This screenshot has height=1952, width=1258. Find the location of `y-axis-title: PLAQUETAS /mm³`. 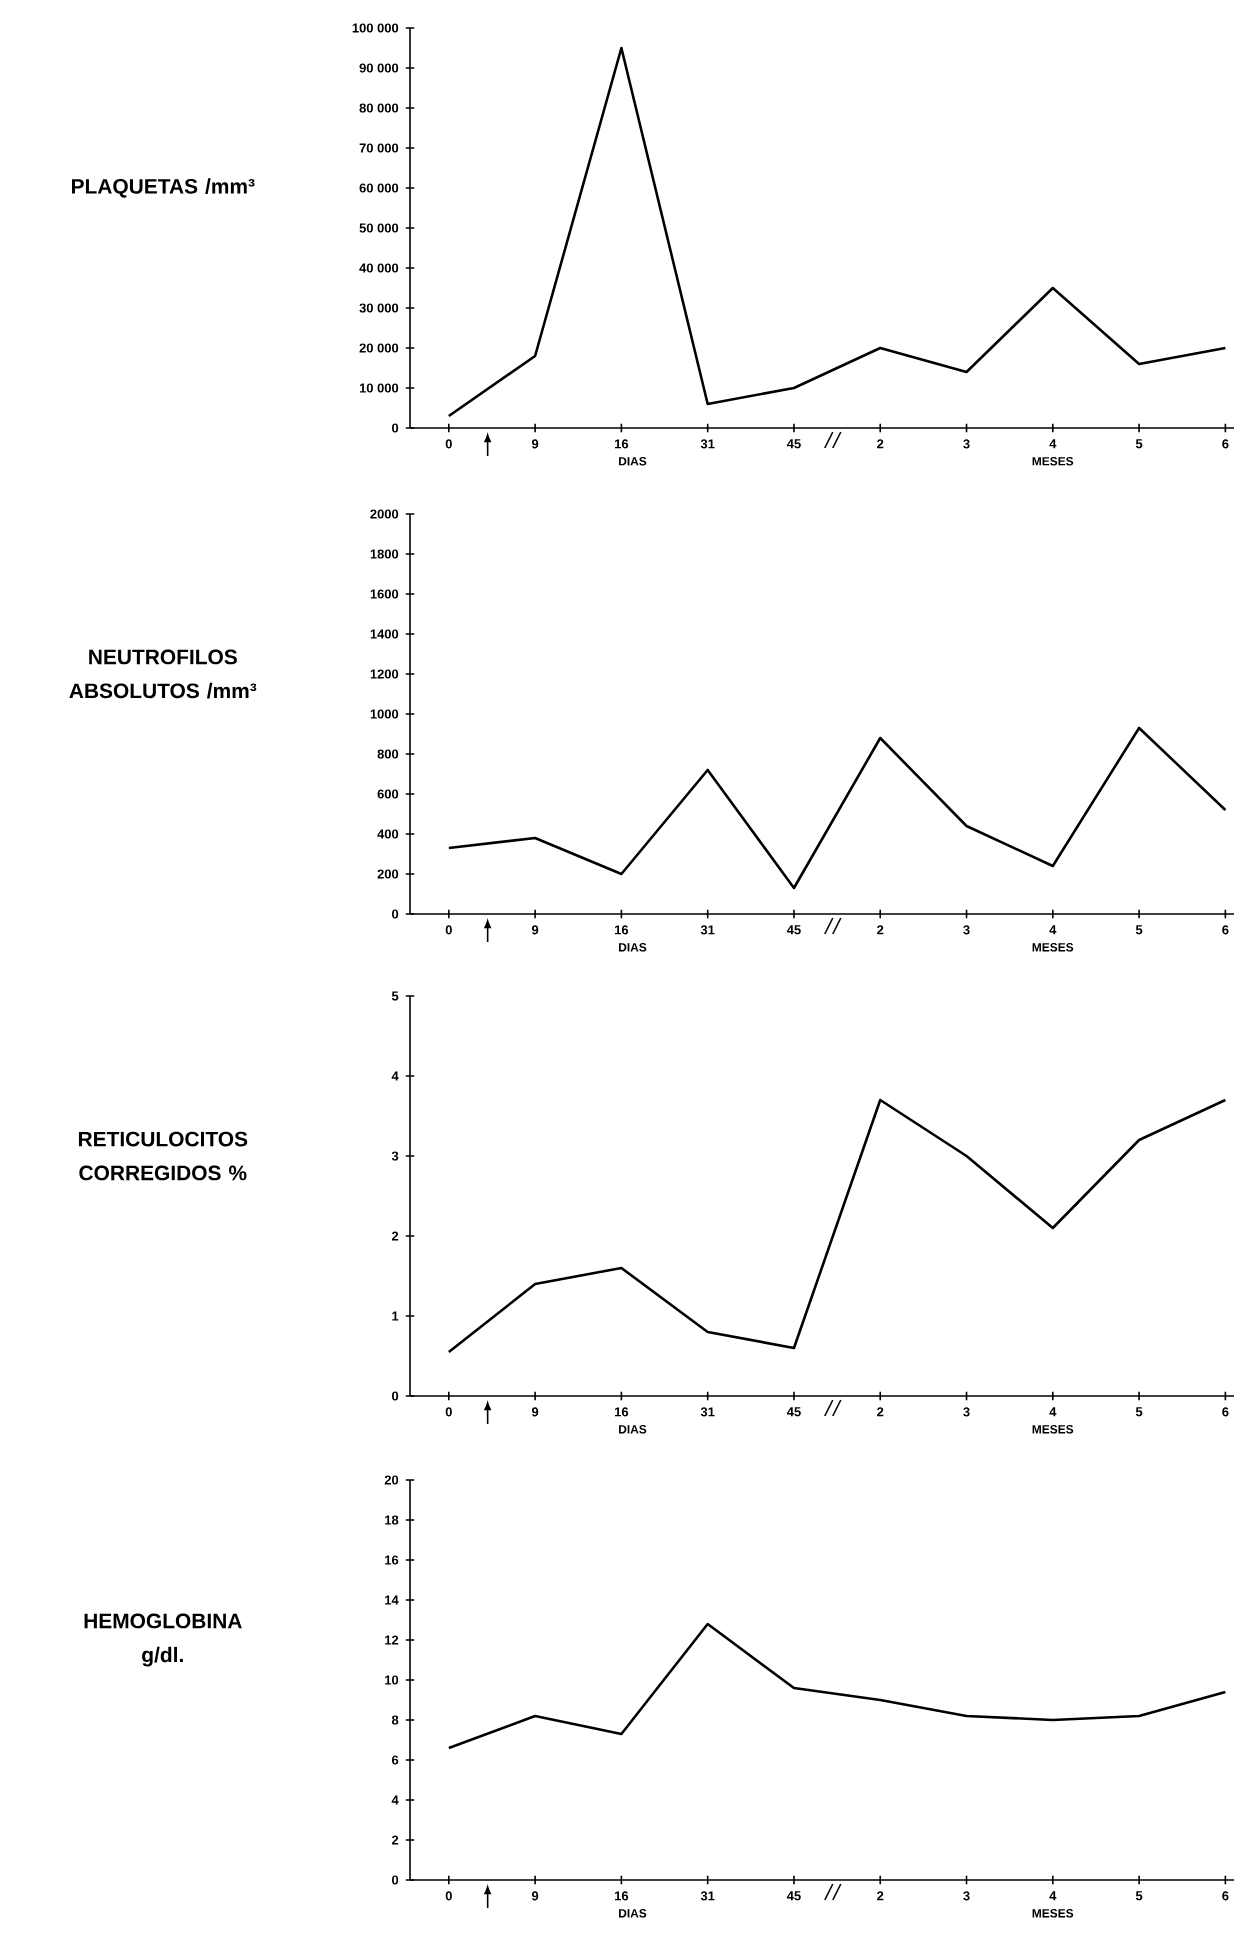

y-axis-title: PLAQUETAS /mm³ is located at coordinates (163, 188).